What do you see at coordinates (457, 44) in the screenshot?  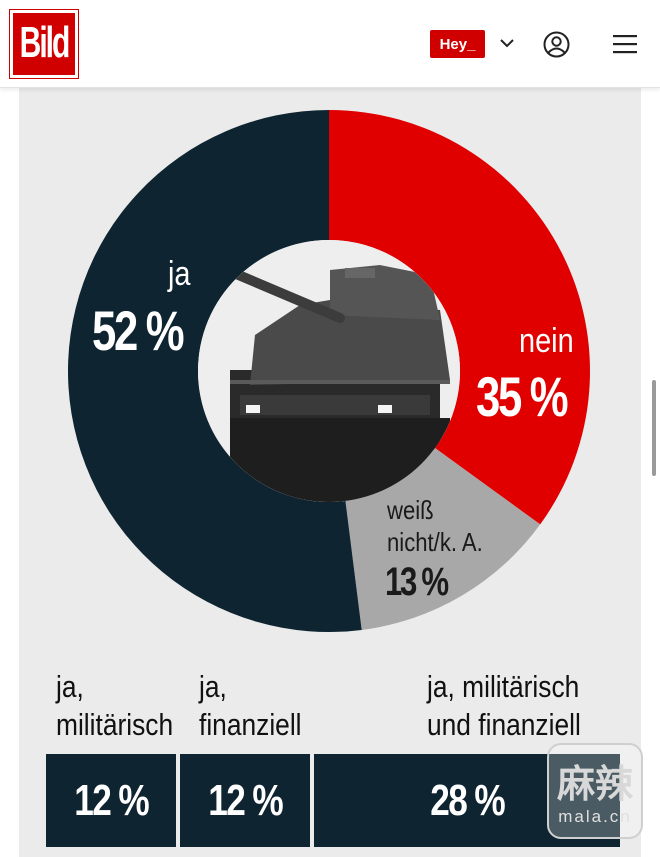 I see `hey-button: Hey_` at bounding box center [457, 44].